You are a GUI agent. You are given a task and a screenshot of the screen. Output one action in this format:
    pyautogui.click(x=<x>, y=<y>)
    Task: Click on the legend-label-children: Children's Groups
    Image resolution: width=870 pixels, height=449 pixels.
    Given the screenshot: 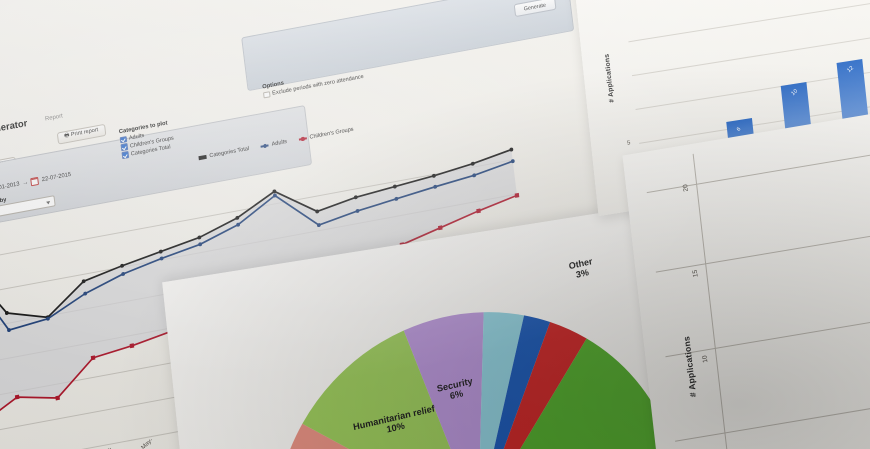 What is the action you would take?
    pyautogui.click(x=331, y=133)
    